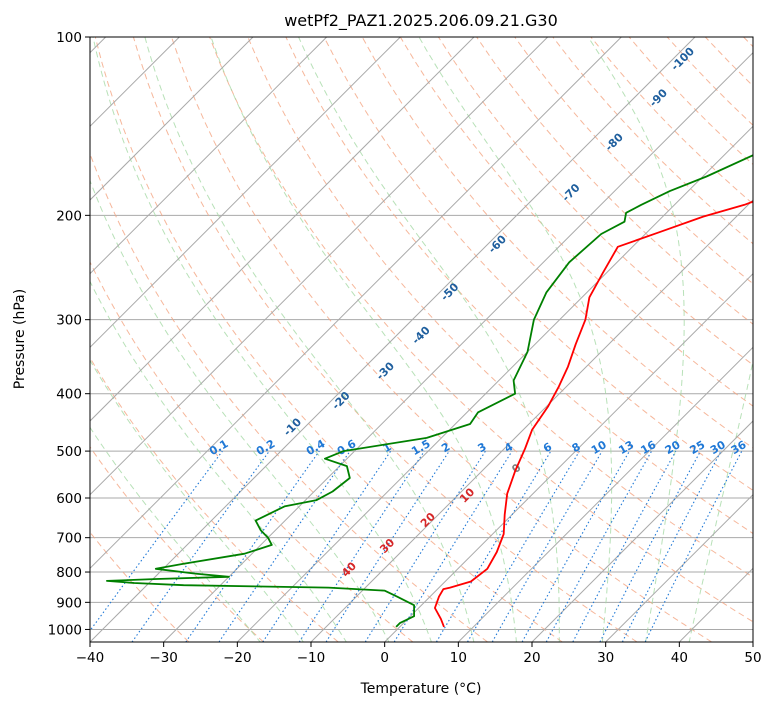  What do you see at coordinates (311, 658) in the screenshot?
I see `x-tick-label: −10` at bounding box center [311, 658].